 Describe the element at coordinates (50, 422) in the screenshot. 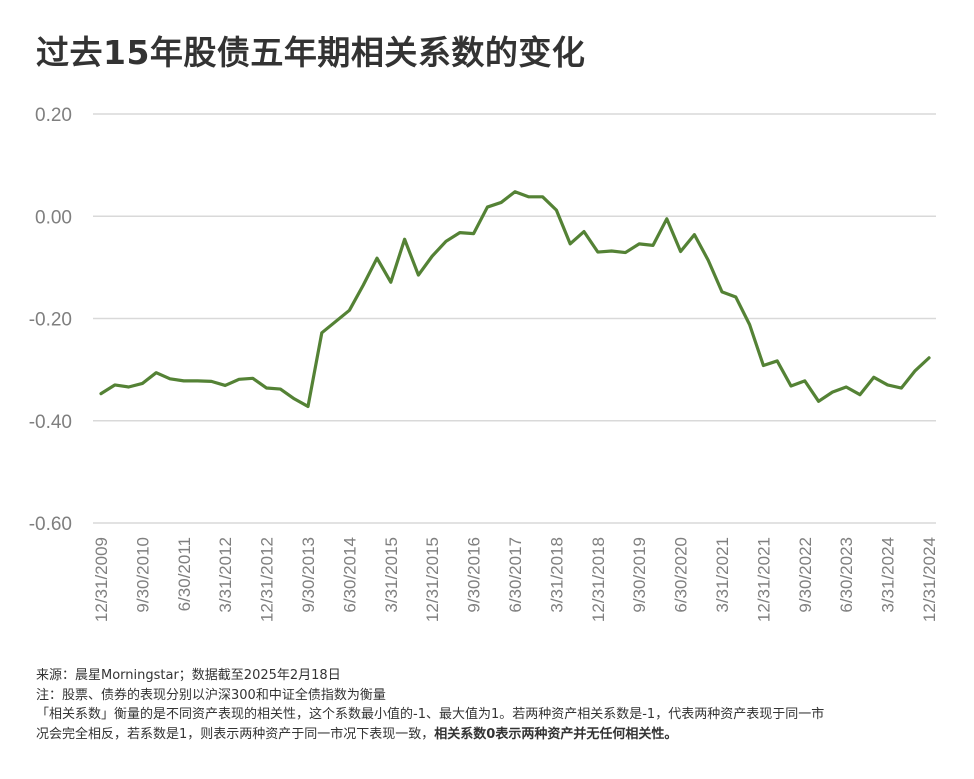

I see `y-tick-label: -0.40` at that location.